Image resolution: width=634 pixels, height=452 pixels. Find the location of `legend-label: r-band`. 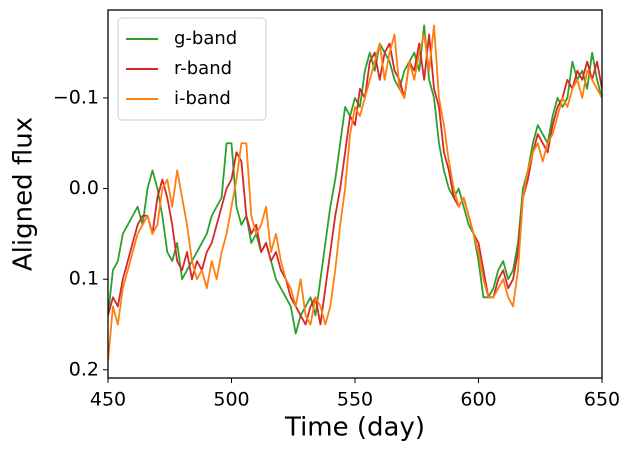

legend-label: r-band is located at coordinates (203, 68).